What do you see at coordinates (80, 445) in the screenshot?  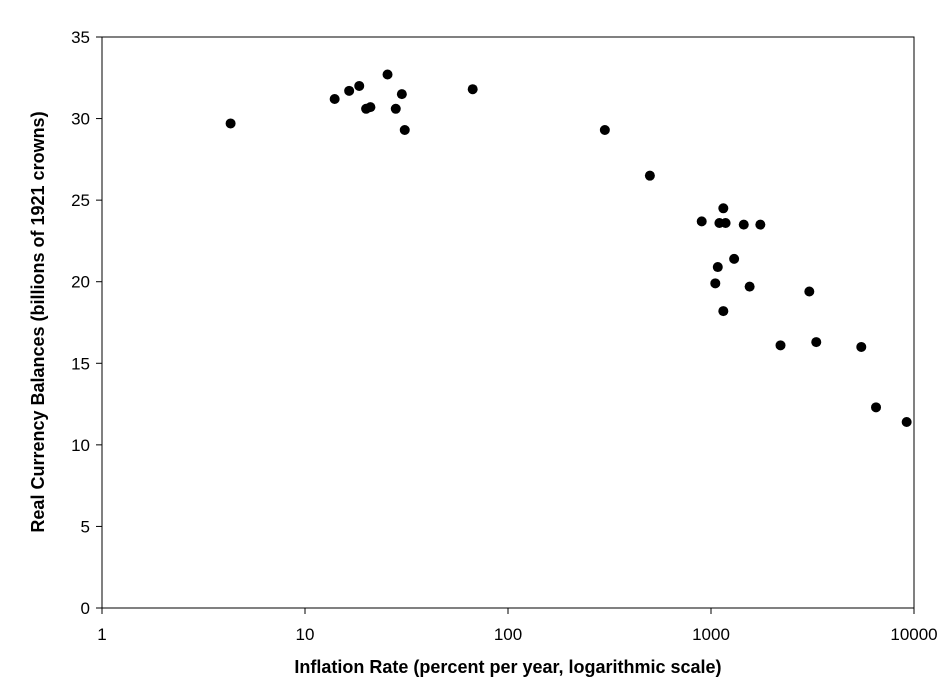 I see `y-tick-label: 10` at bounding box center [80, 445].